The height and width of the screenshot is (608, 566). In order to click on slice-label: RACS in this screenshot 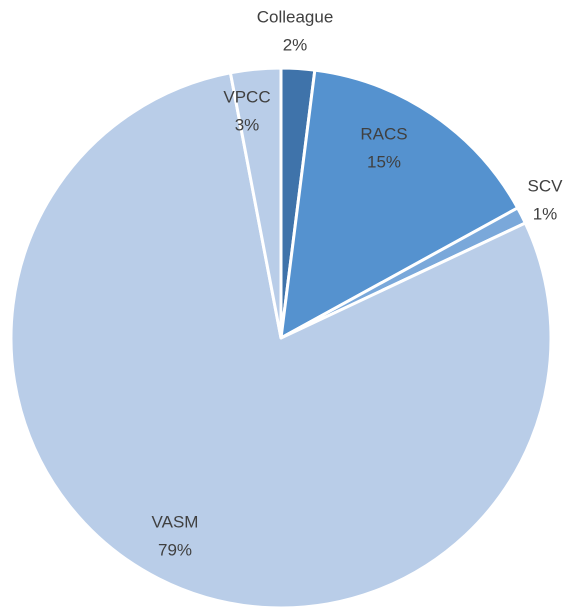, I will do `click(383, 133)`.